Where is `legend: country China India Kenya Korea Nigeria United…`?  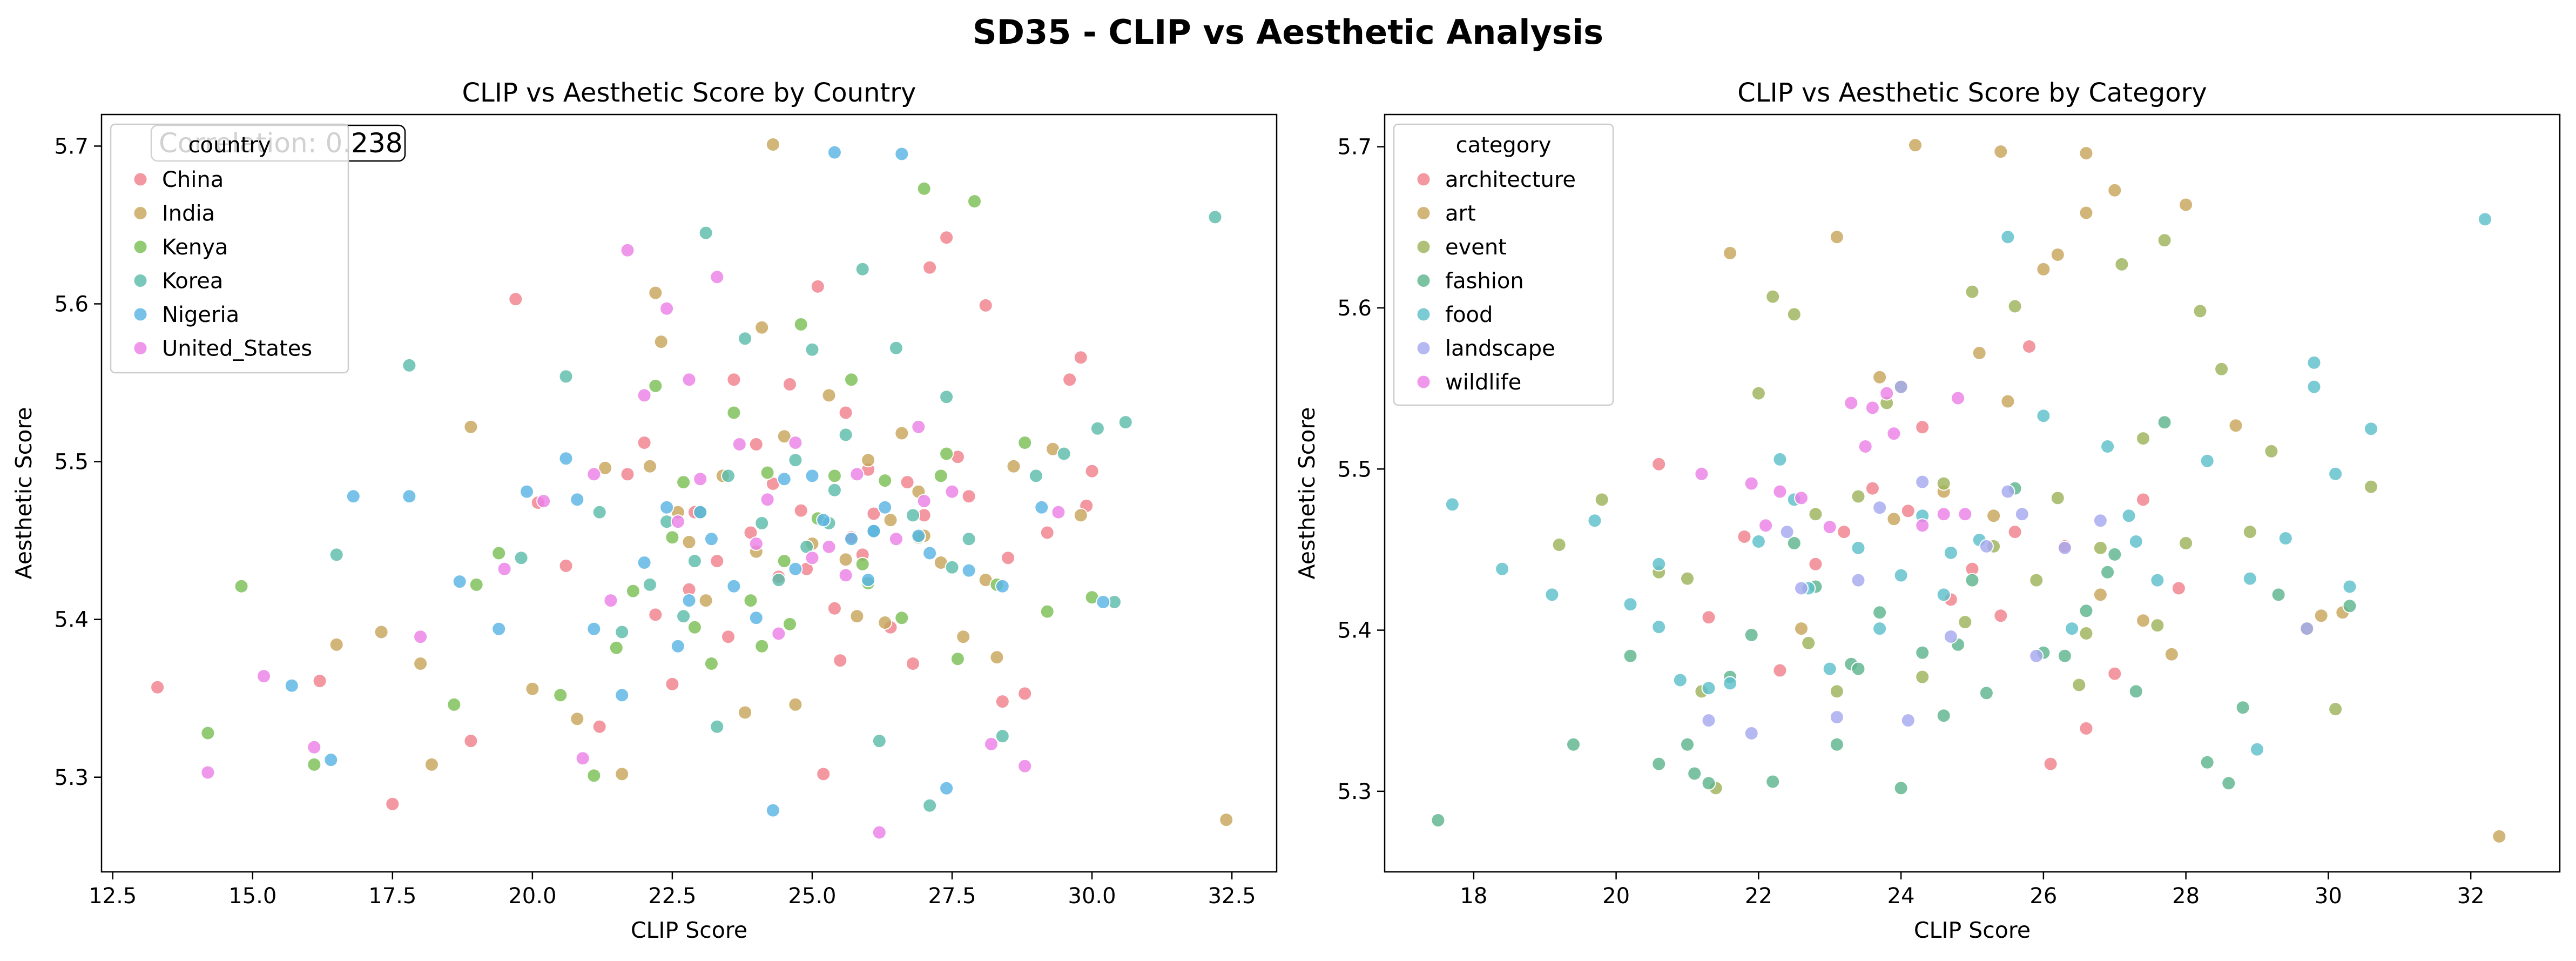 legend: country China India Kenya Korea Nigeria United… is located at coordinates (229, 248).